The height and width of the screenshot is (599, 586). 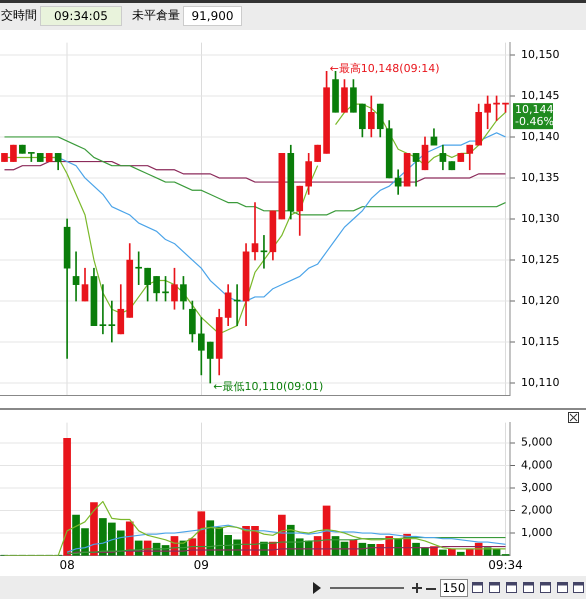 I want to click on text: 未平倉量, so click(x=156, y=15).